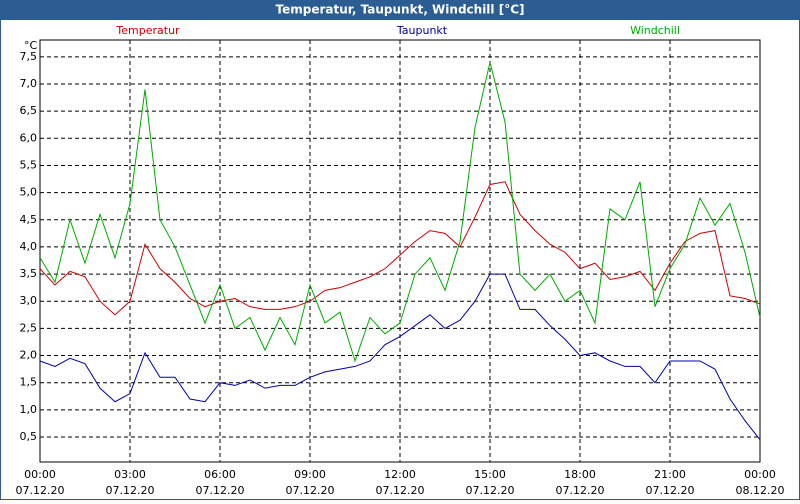 This screenshot has width=800, height=504. What do you see at coordinates (670, 474) in the screenshot?
I see `x-tick-label: 21:00` at bounding box center [670, 474].